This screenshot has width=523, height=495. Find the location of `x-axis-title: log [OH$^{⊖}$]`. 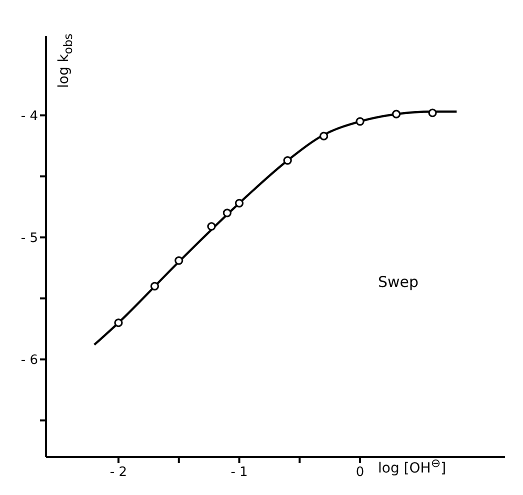

x-axis-title: log [OH$^{⊖}$] is located at coordinates (412, 466).